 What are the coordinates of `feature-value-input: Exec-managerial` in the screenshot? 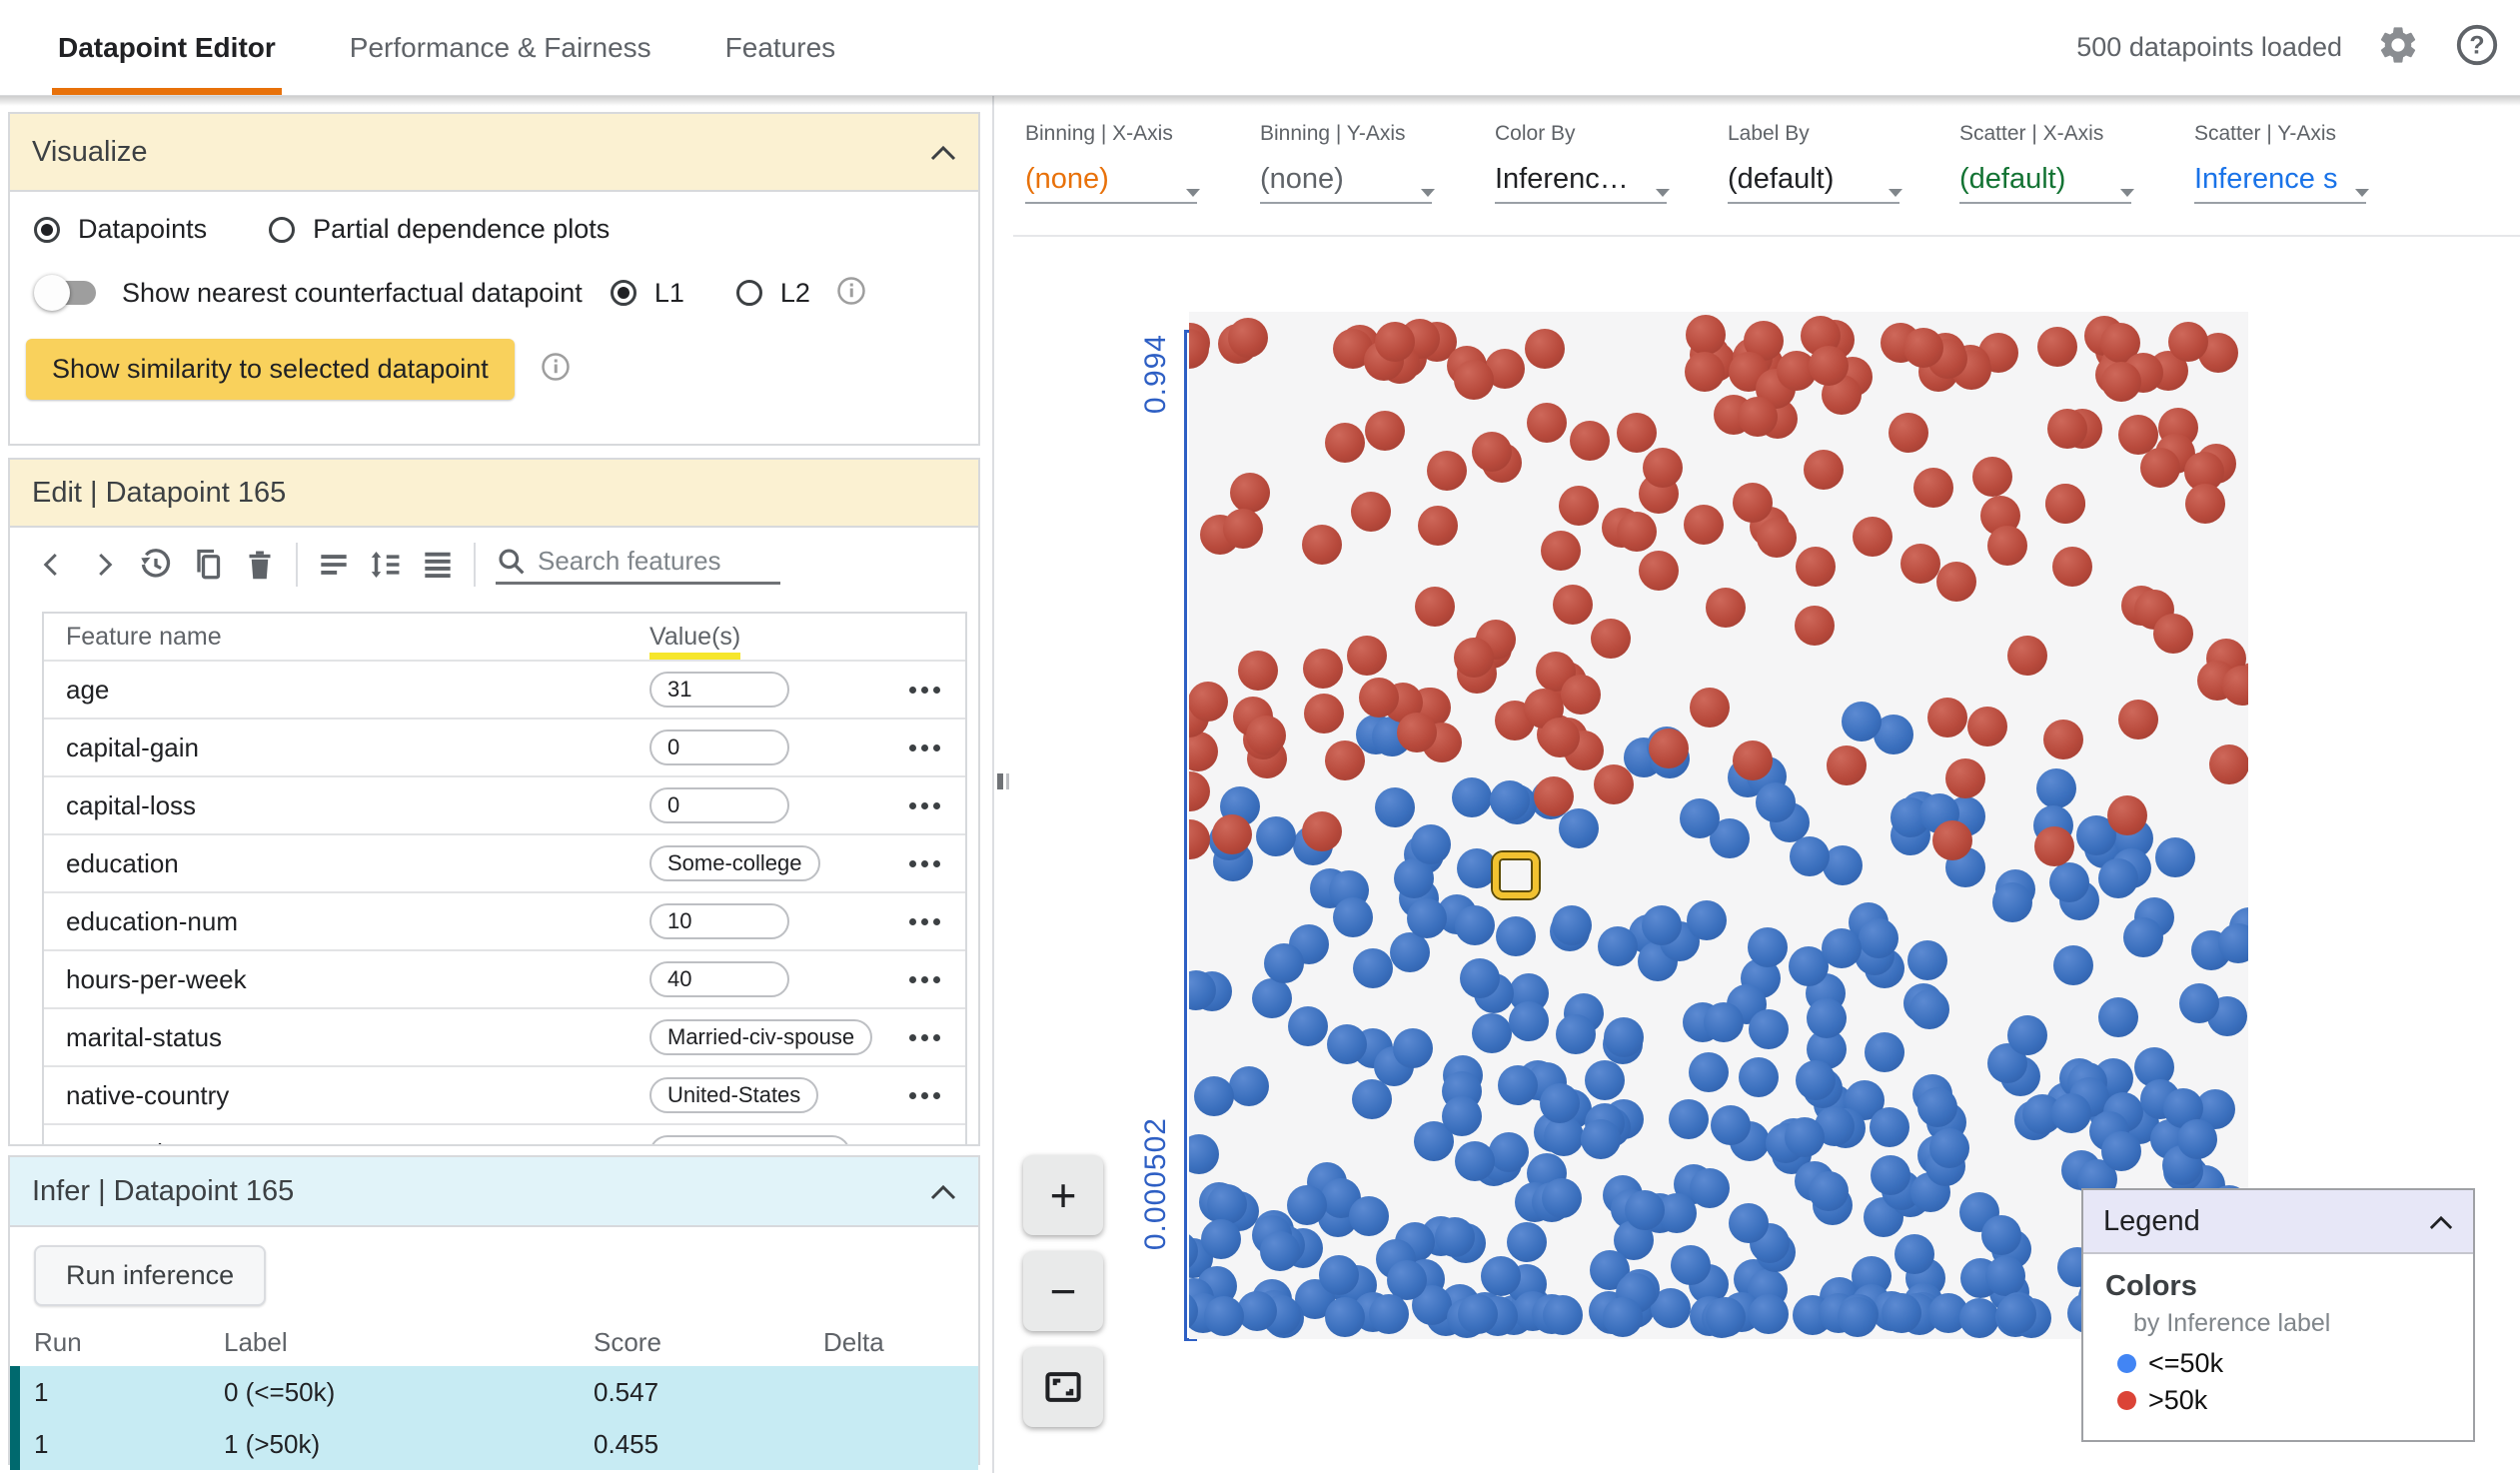 It's located at (750, 1139).